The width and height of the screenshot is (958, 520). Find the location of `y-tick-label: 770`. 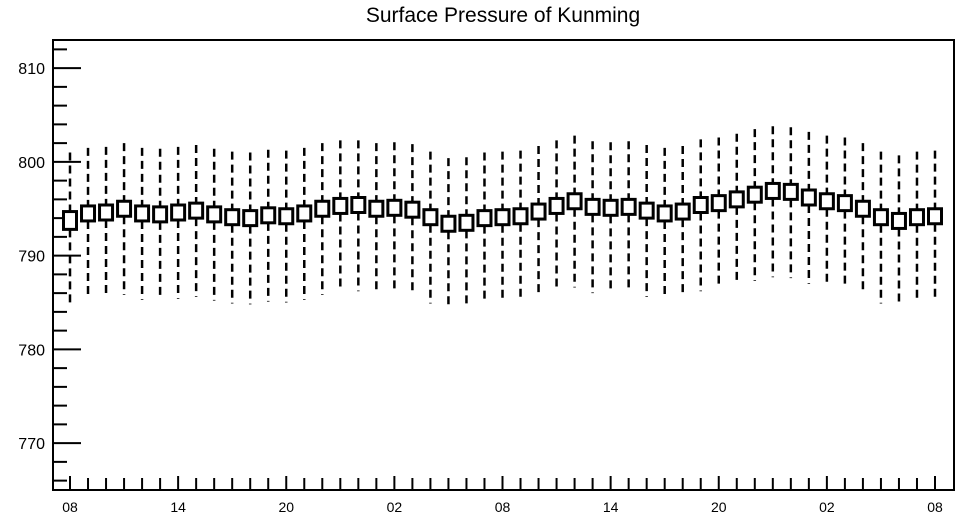

y-tick-label: 770 is located at coordinates (31, 444).